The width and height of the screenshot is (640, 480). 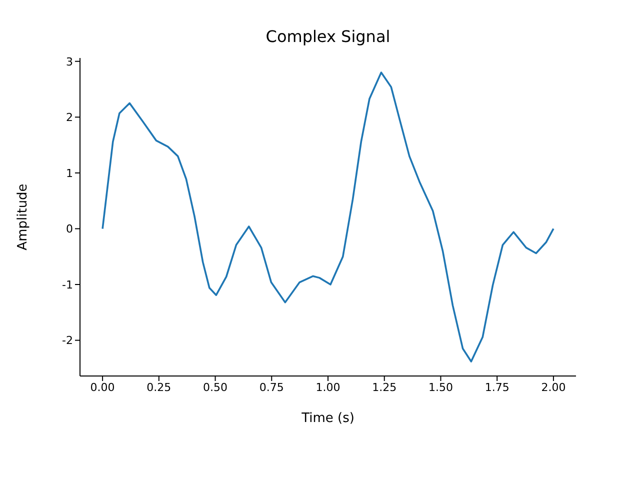 What do you see at coordinates (328, 387) in the screenshot?
I see `x-tick-label: 1.00` at bounding box center [328, 387].